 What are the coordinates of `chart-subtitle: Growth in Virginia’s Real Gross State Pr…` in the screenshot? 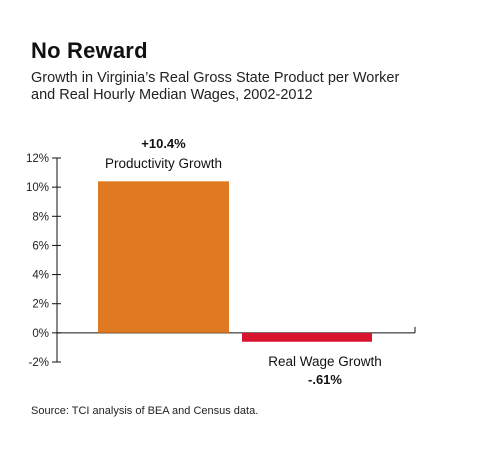 It's located at (251, 87).